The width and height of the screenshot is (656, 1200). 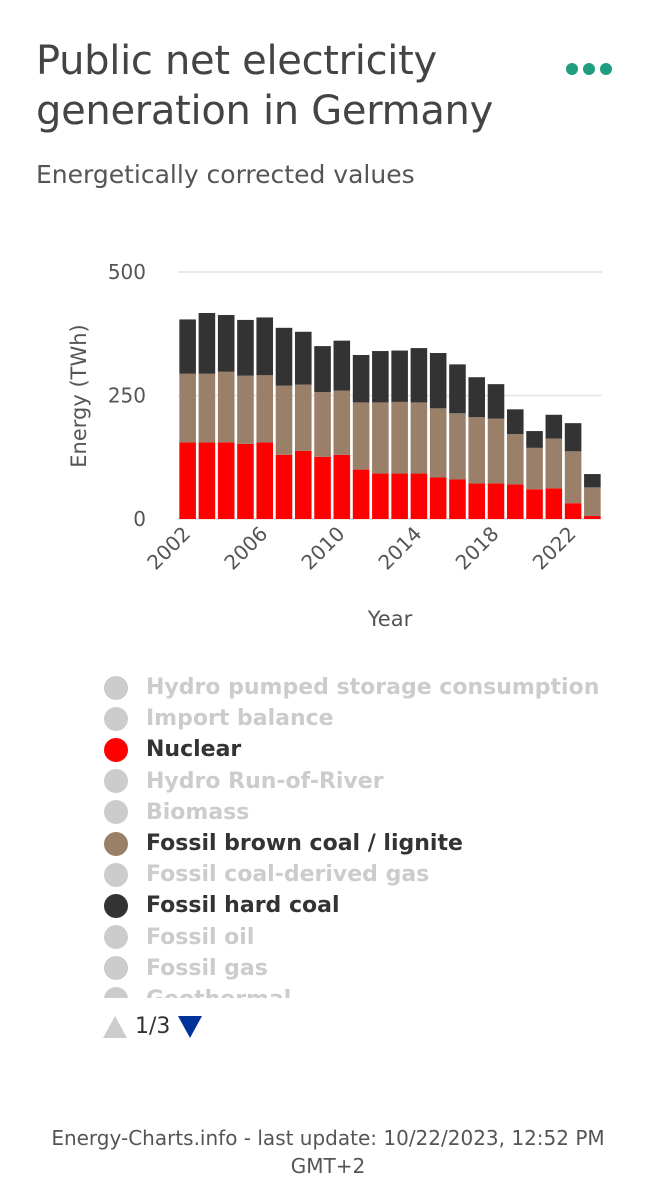 What do you see at coordinates (243, 906) in the screenshot?
I see `legend-label: Fossil hard coal` at bounding box center [243, 906].